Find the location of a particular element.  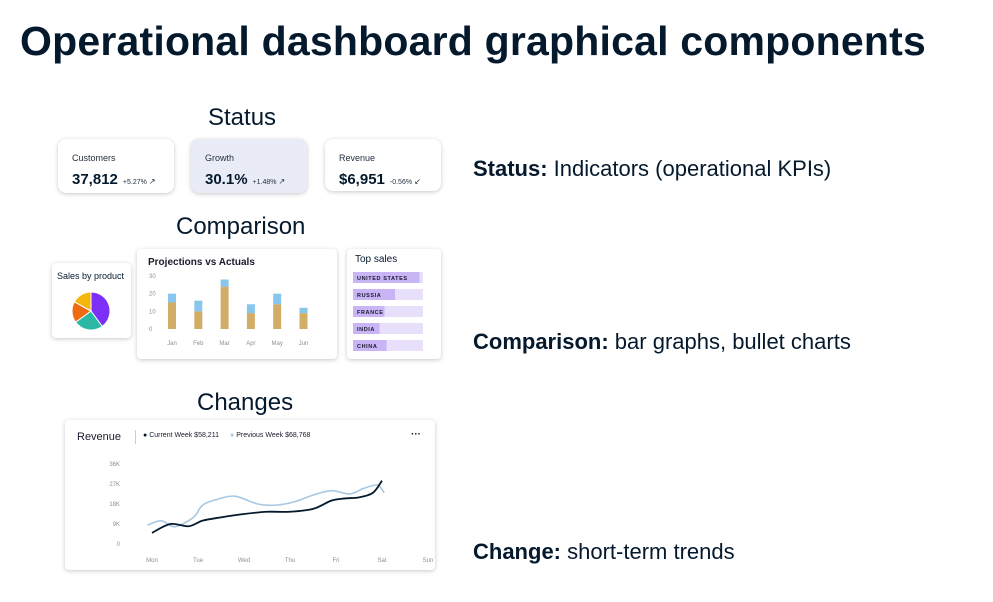

x-tick-label: Wed is located at coordinates (244, 561).